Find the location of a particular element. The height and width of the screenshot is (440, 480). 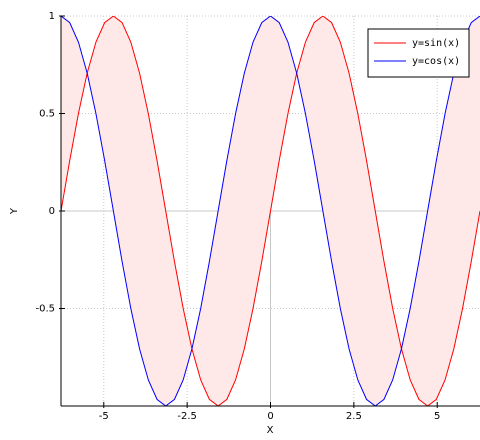

y-tick-label: 0.5 is located at coordinates (47, 114).